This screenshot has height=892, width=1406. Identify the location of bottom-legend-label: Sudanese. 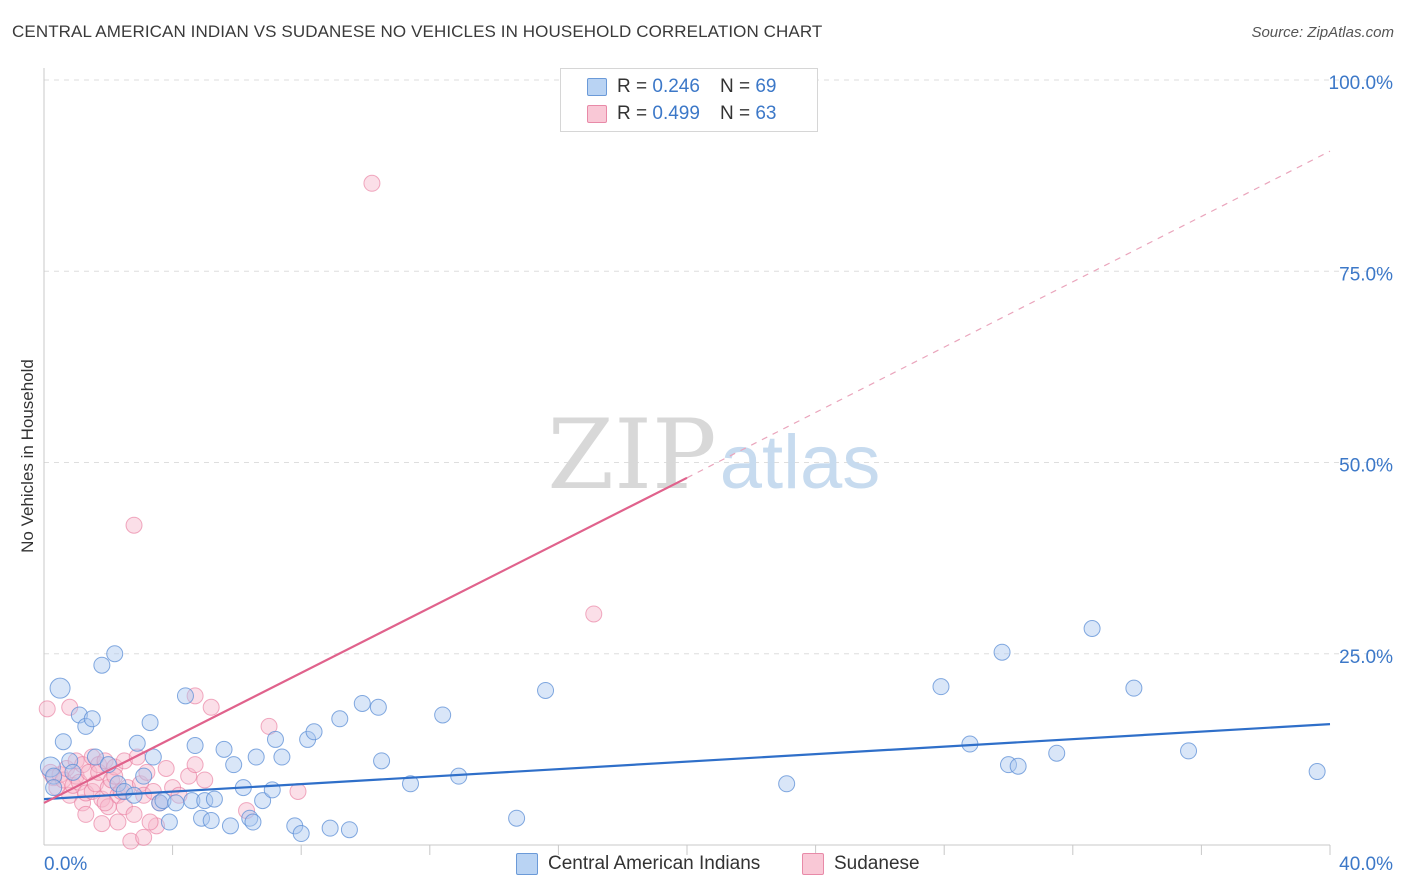
(877, 863).